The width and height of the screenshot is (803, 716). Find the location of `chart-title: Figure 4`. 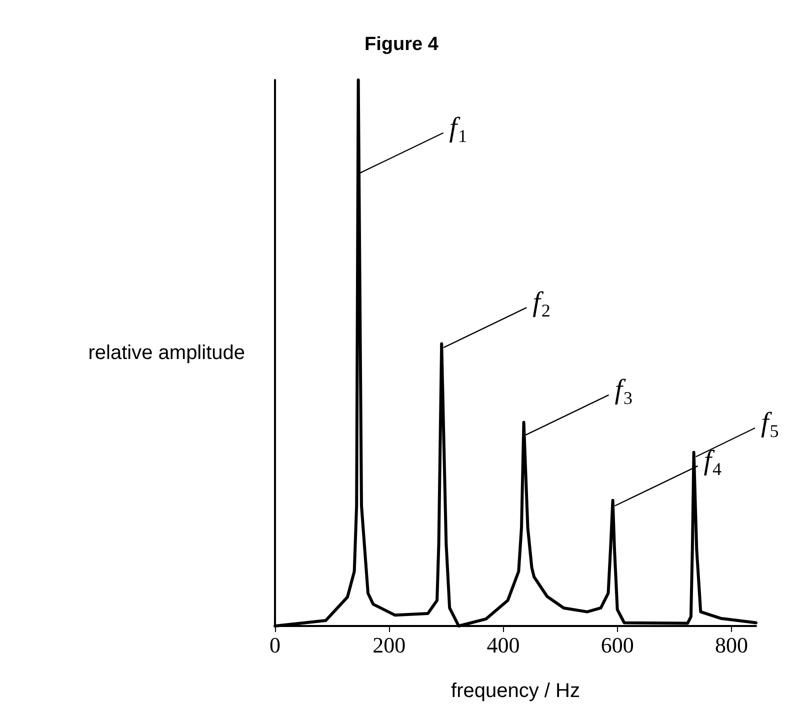

chart-title: Figure 4 is located at coordinates (401, 44).